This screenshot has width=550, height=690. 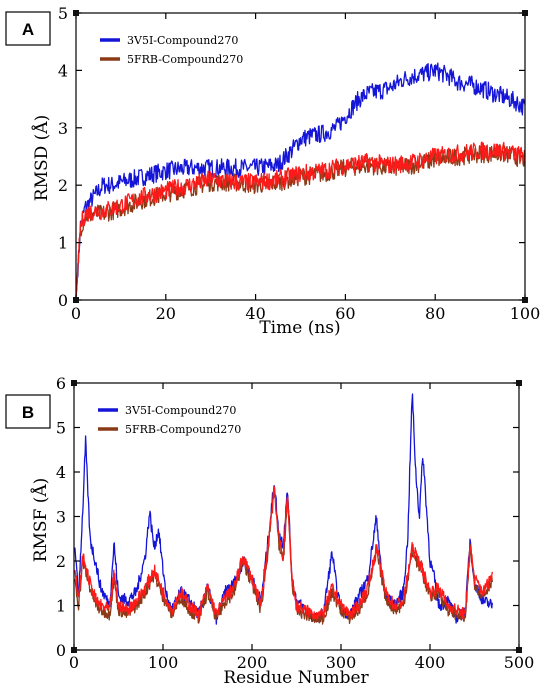 What do you see at coordinates (299, 328) in the screenshot?
I see `x-axis-title-a: Time (ns)` at bounding box center [299, 328].